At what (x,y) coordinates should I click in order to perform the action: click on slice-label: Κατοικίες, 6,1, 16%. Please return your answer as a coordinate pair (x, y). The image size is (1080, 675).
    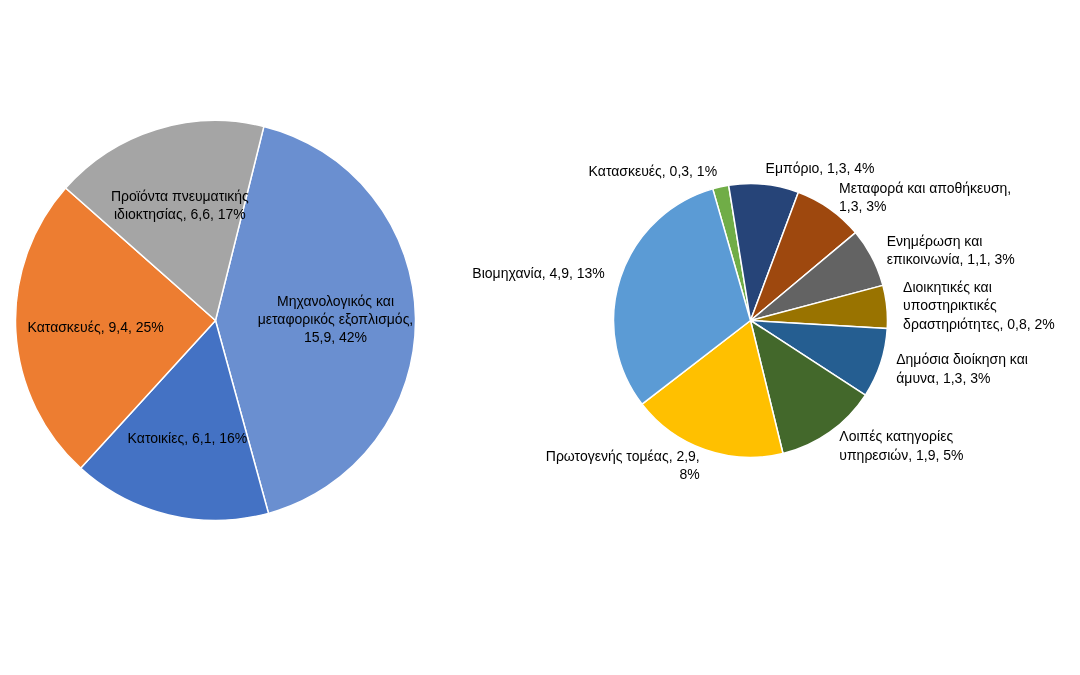
    Looking at the image, I should click on (187, 438).